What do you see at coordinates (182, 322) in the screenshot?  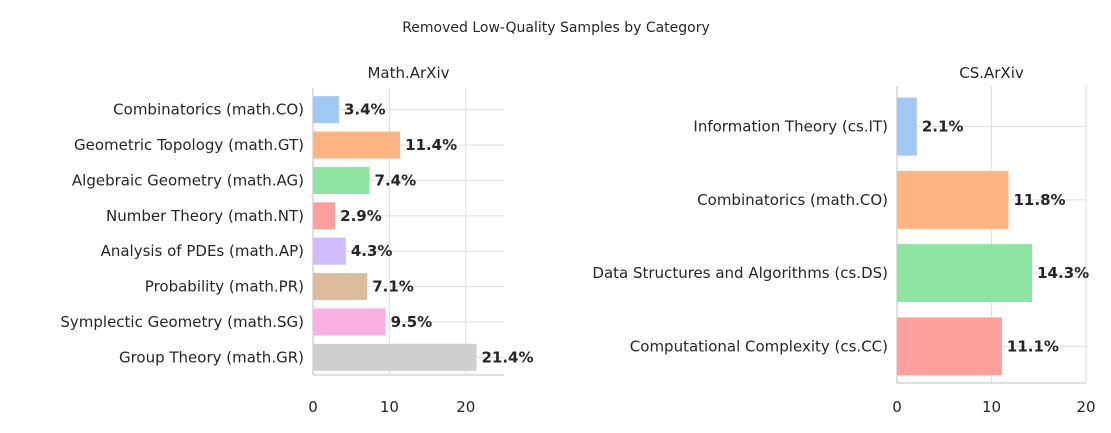 I see `category-label: Symplectic Geometry (math.SG)` at bounding box center [182, 322].